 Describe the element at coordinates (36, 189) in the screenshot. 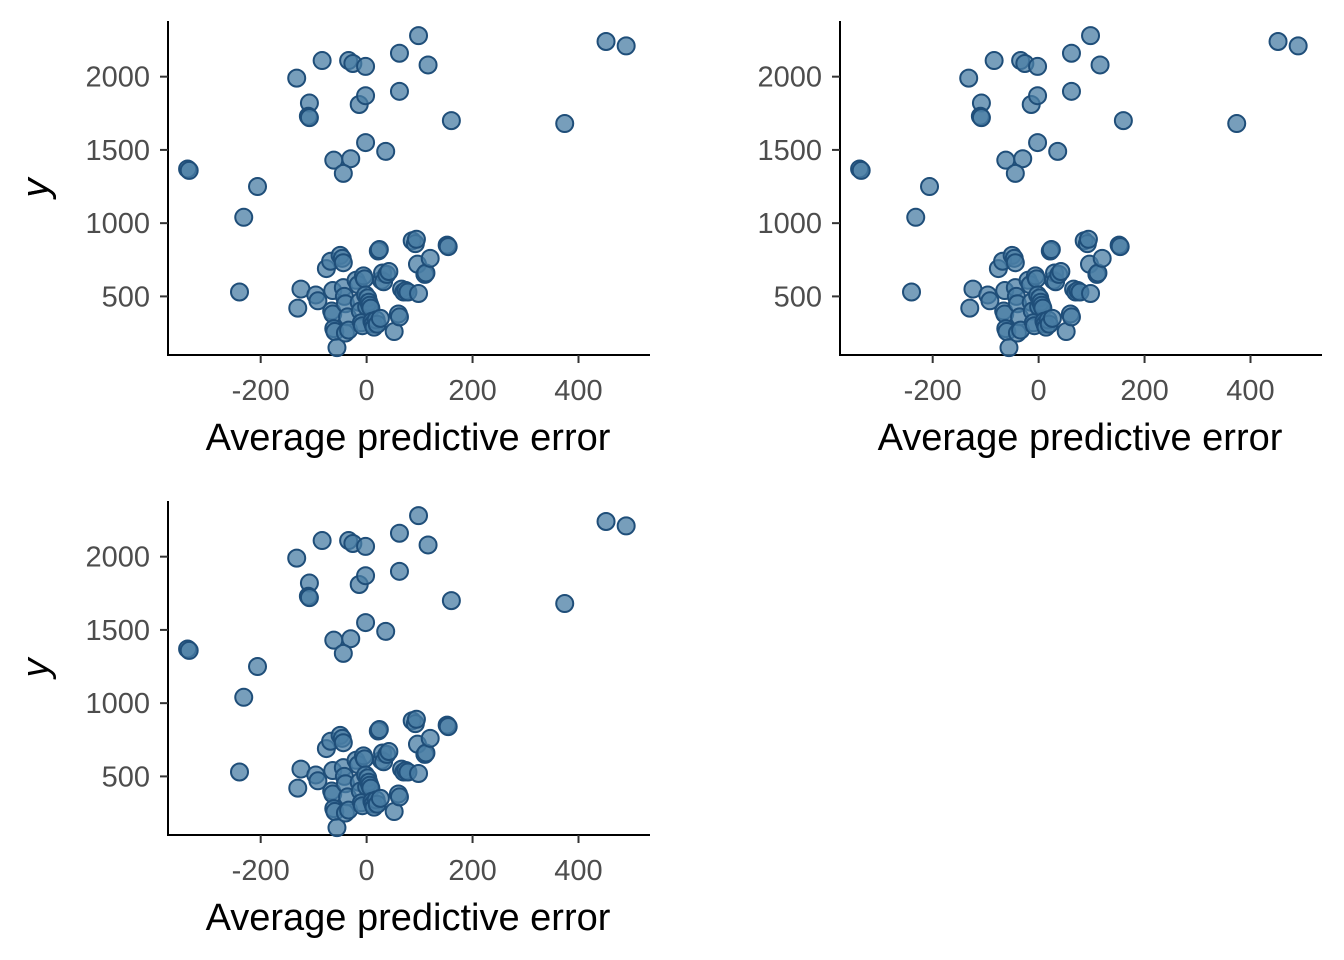

I see `y-axis-title: y` at that location.